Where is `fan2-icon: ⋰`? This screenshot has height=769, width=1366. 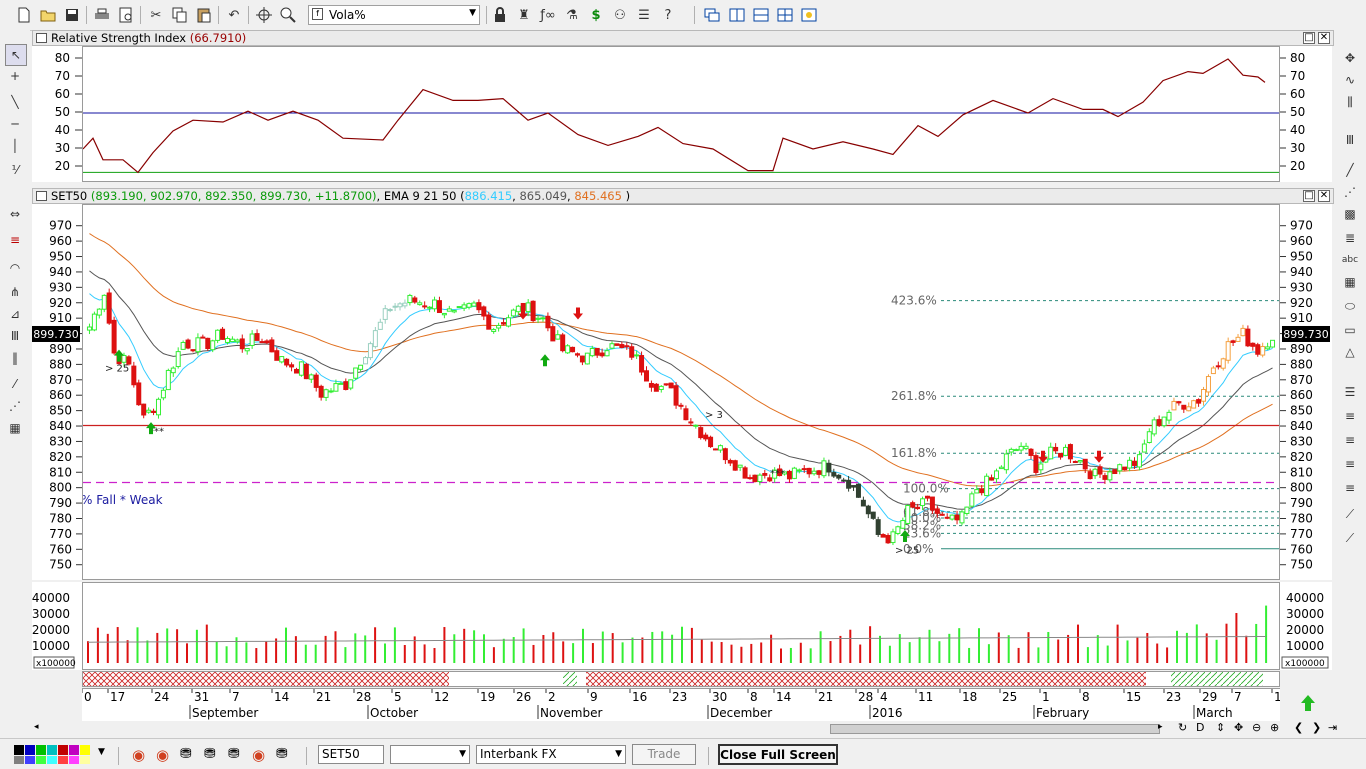
fan2-icon: ⋰ is located at coordinates (1350, 192).